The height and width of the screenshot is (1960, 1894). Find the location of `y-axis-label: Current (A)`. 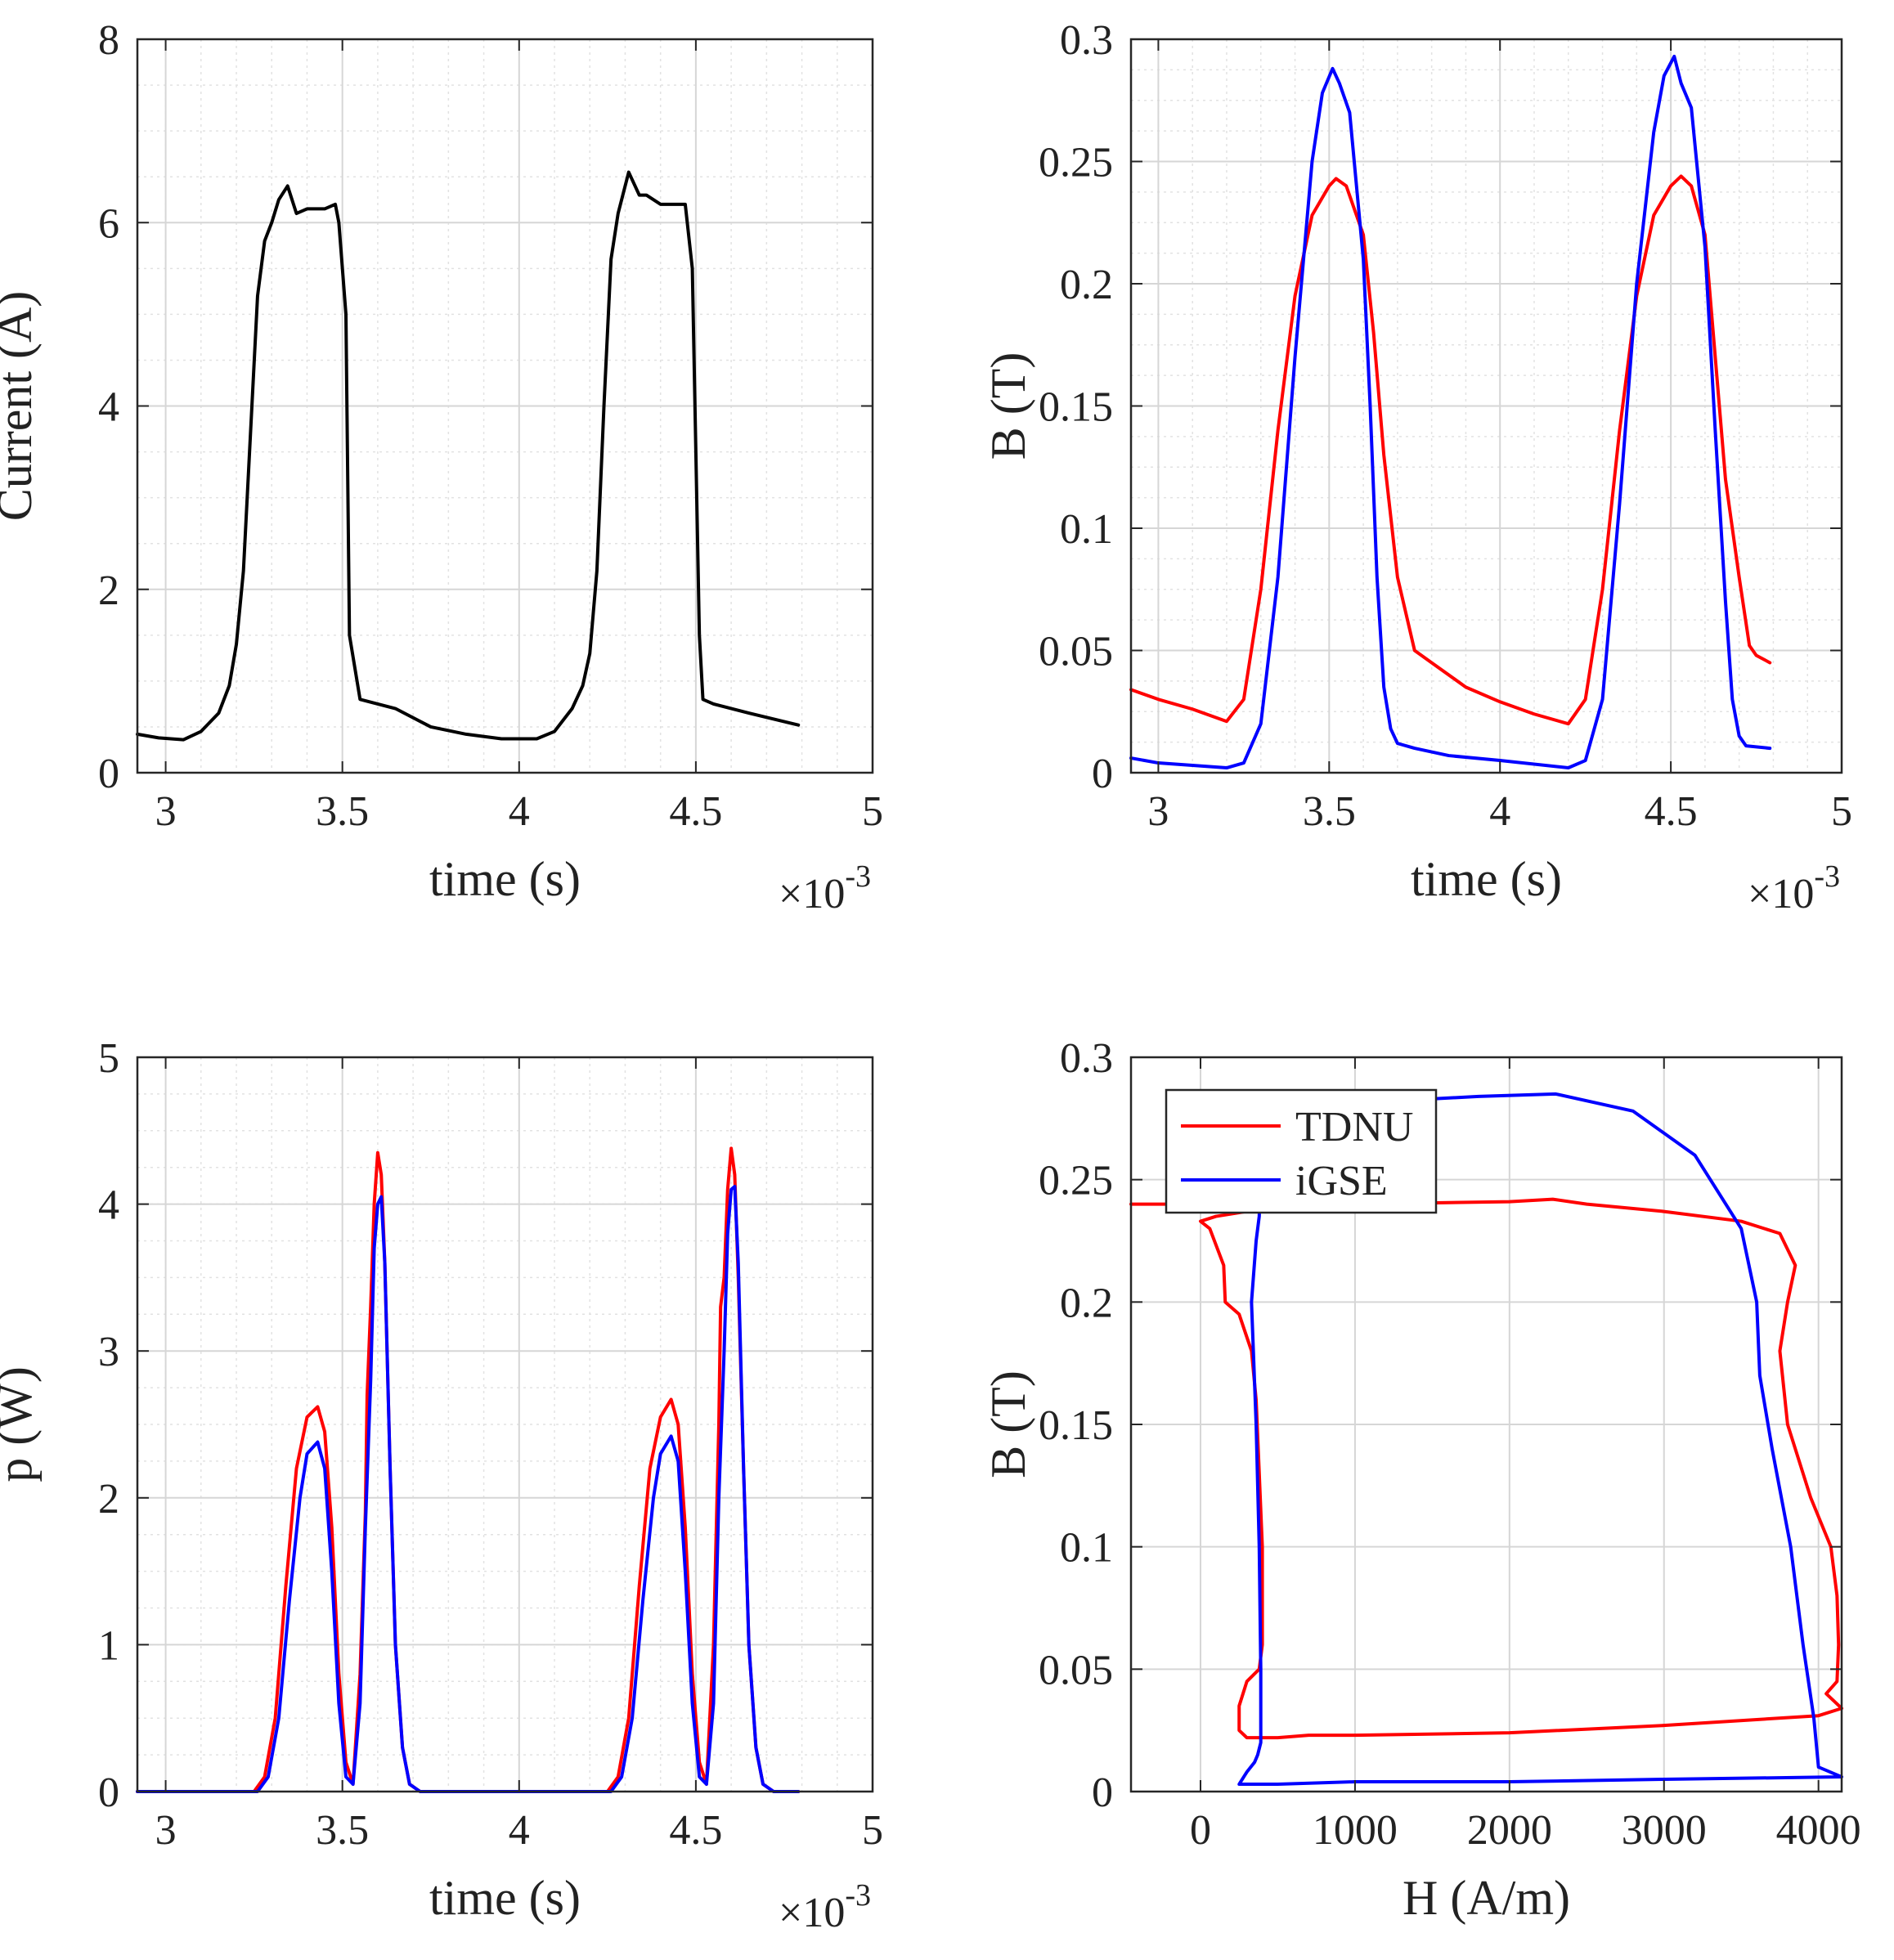

y-axis-label: Current (A) is located at coordinates (21, 406).